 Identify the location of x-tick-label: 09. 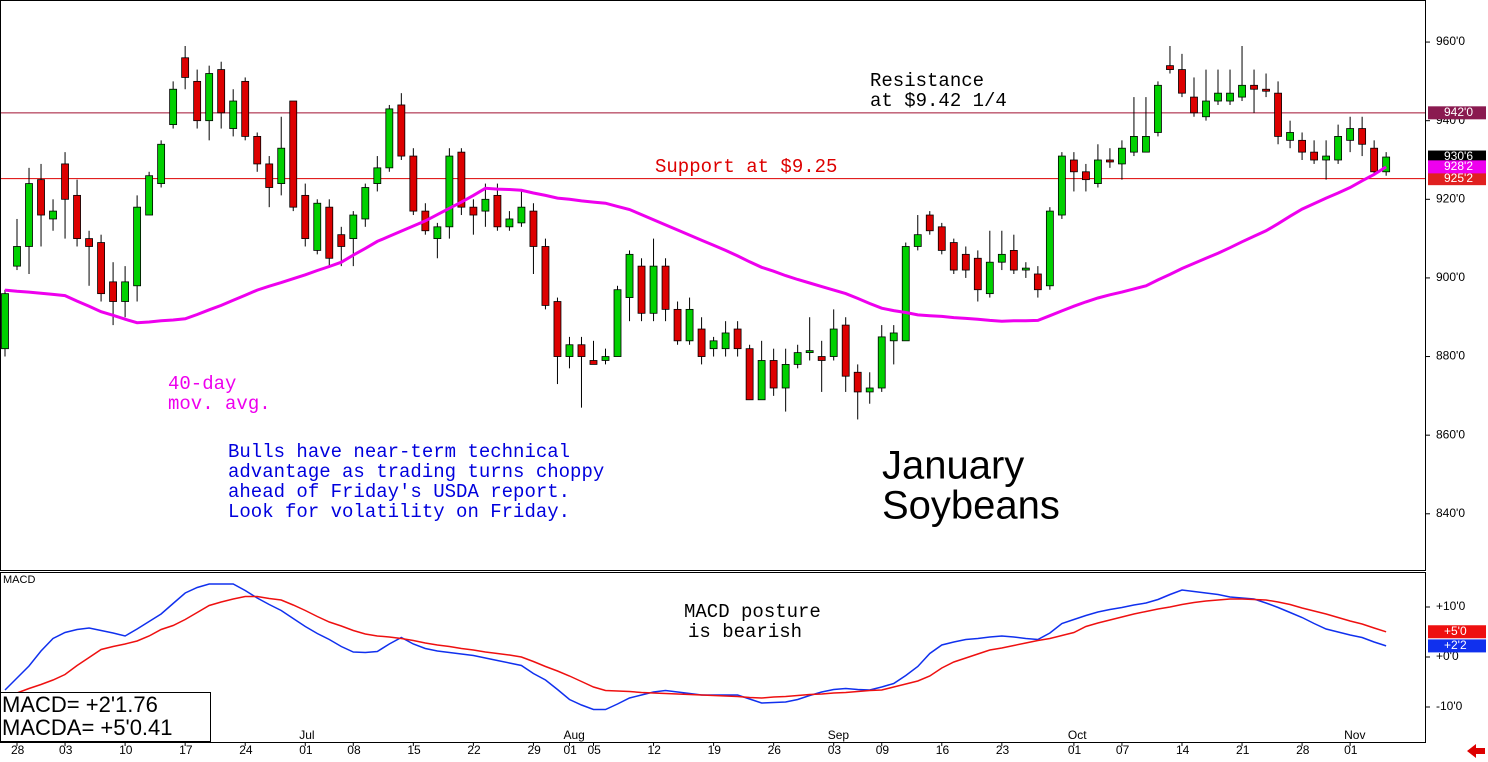
(883, 750).